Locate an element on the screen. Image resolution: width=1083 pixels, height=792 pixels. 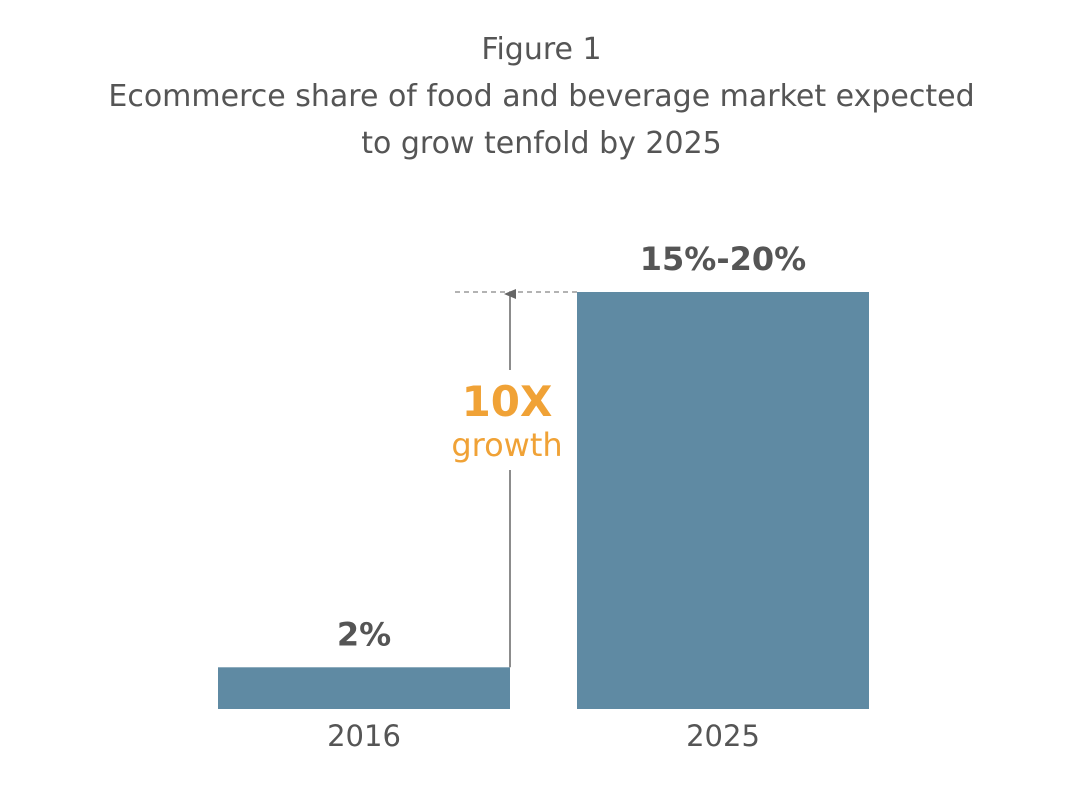
growth-multiplier-label: 10X is located at coordinates (507, 401).